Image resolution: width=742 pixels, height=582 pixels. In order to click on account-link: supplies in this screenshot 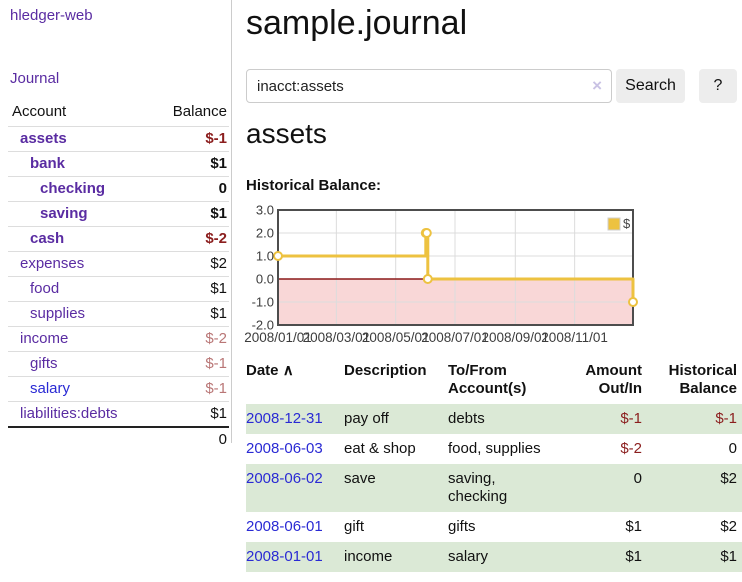, I will do `click(58, 313)`.